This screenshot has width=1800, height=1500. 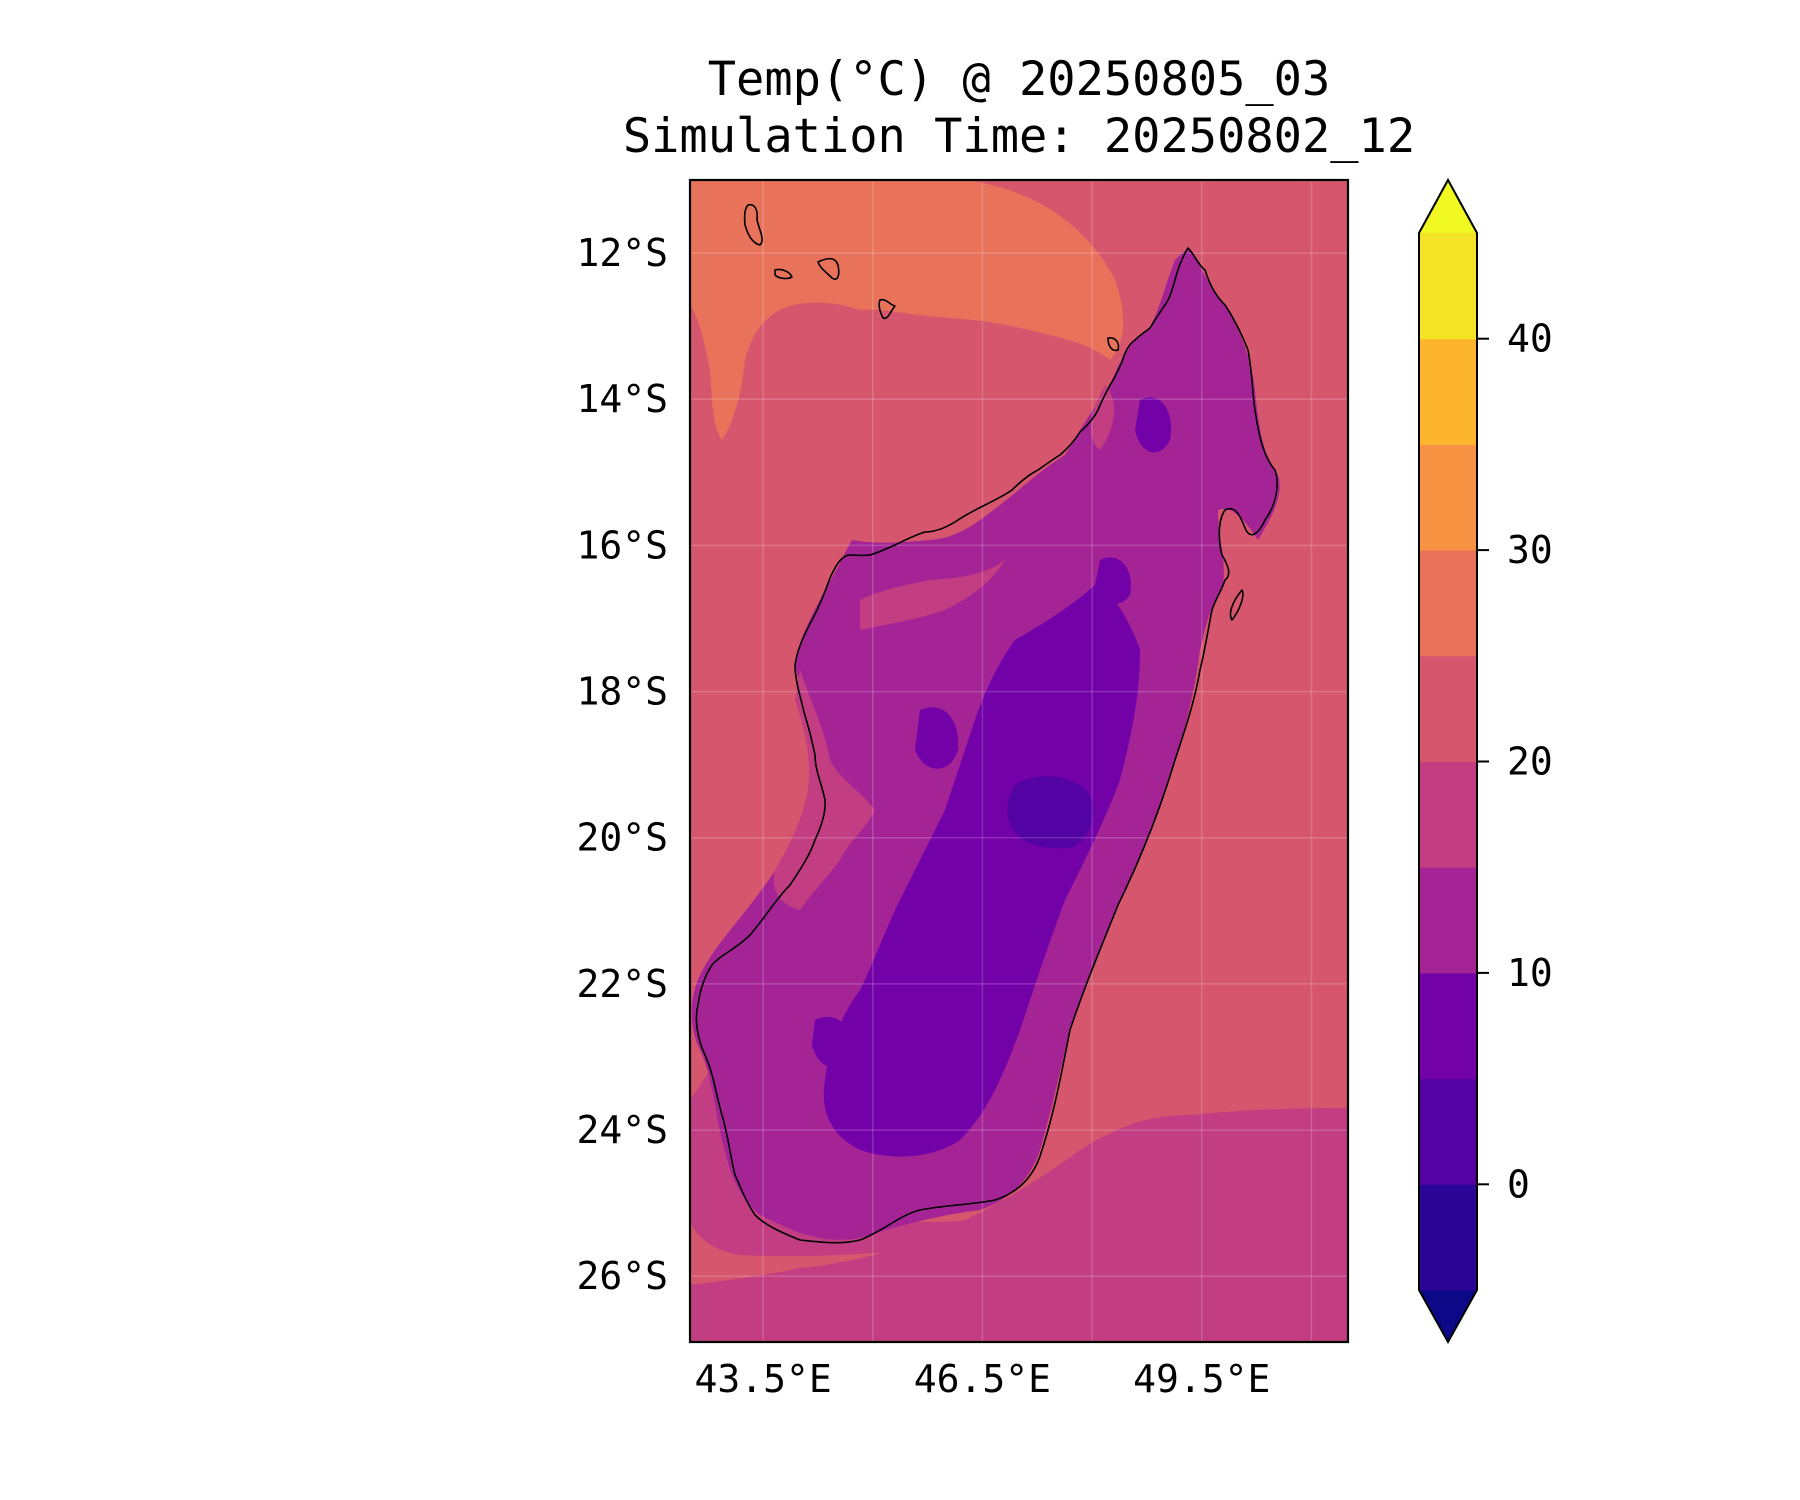 What do you see at coordinates (907, 310) in the screenshot?
I see `ocean-hot-band` at bounding box center [907, 310].